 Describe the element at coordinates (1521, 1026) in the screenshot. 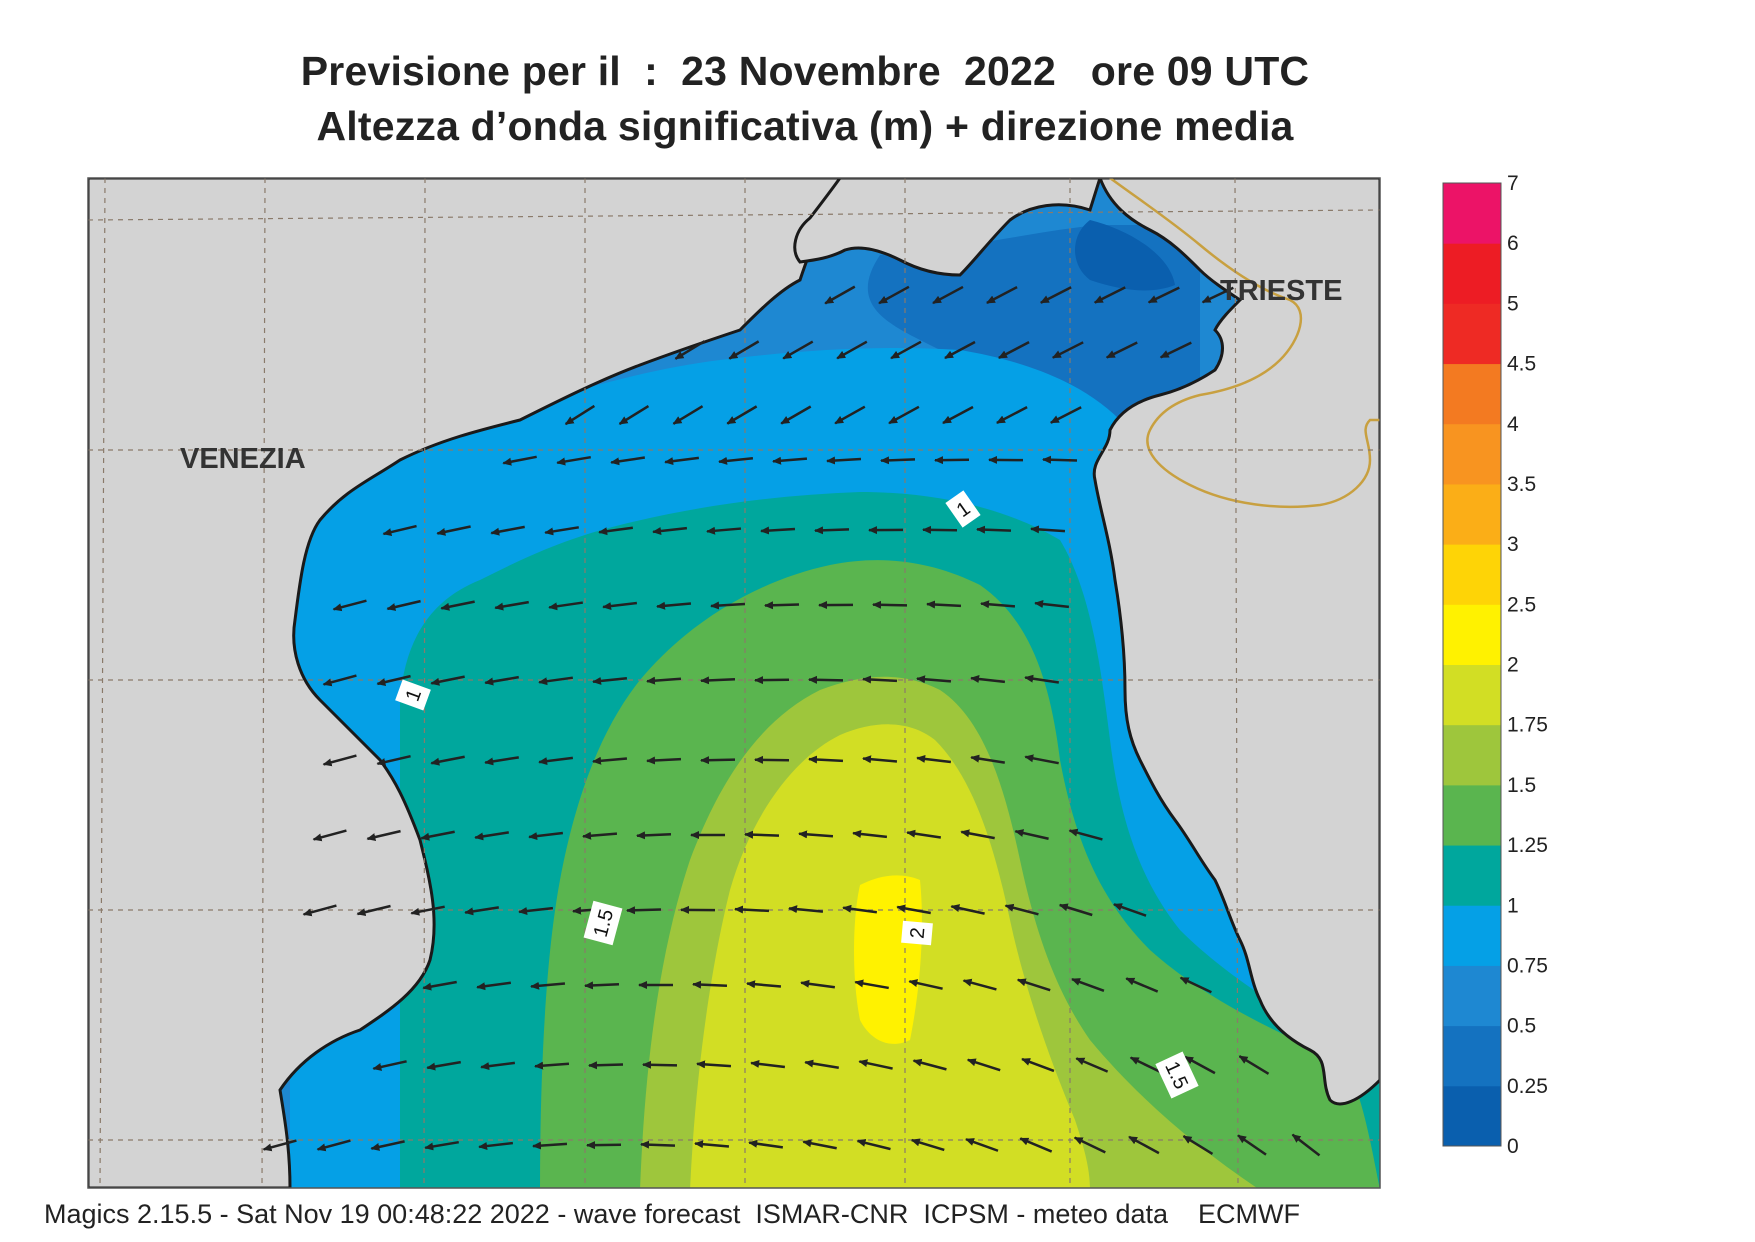

I see `colorbar-level-label: 0.5` at that location.